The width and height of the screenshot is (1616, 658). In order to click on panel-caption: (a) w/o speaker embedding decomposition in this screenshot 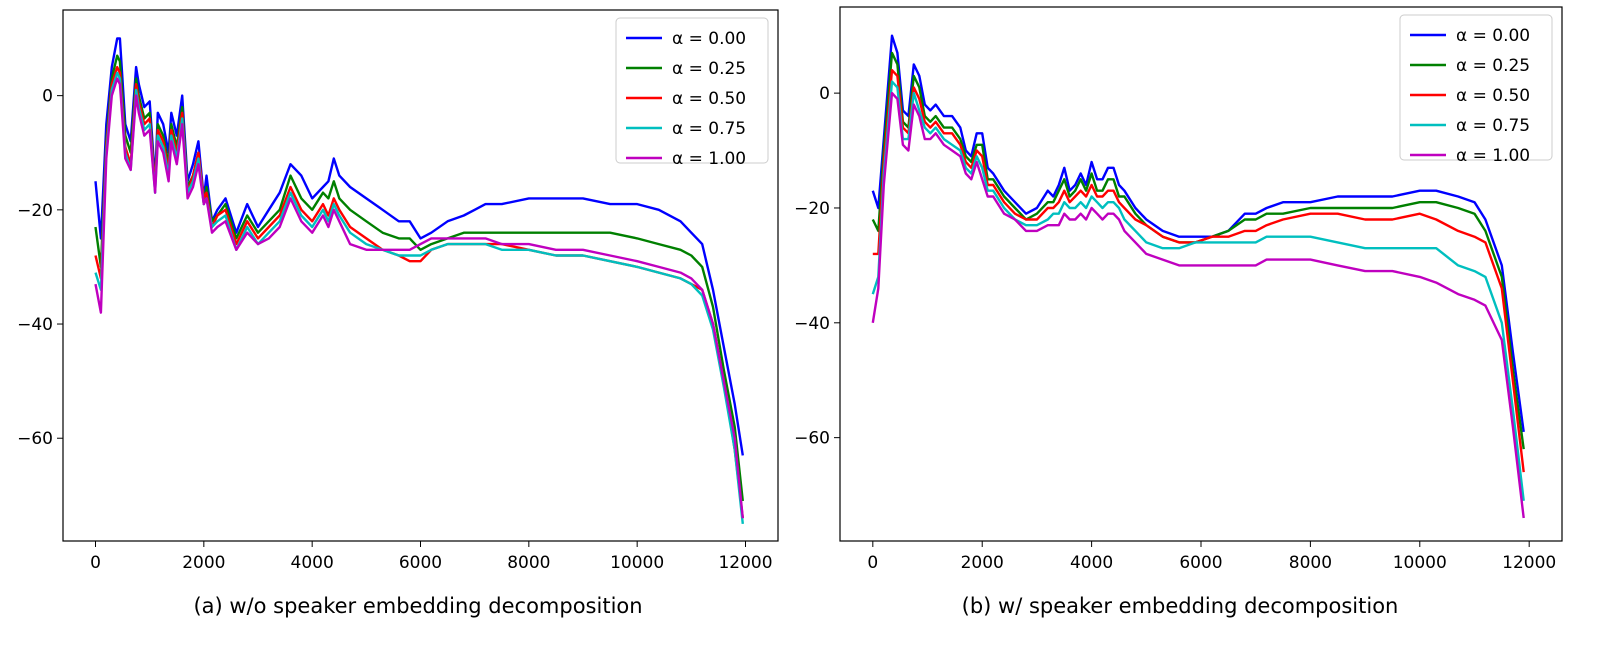, I will do `click(417, 606)`.